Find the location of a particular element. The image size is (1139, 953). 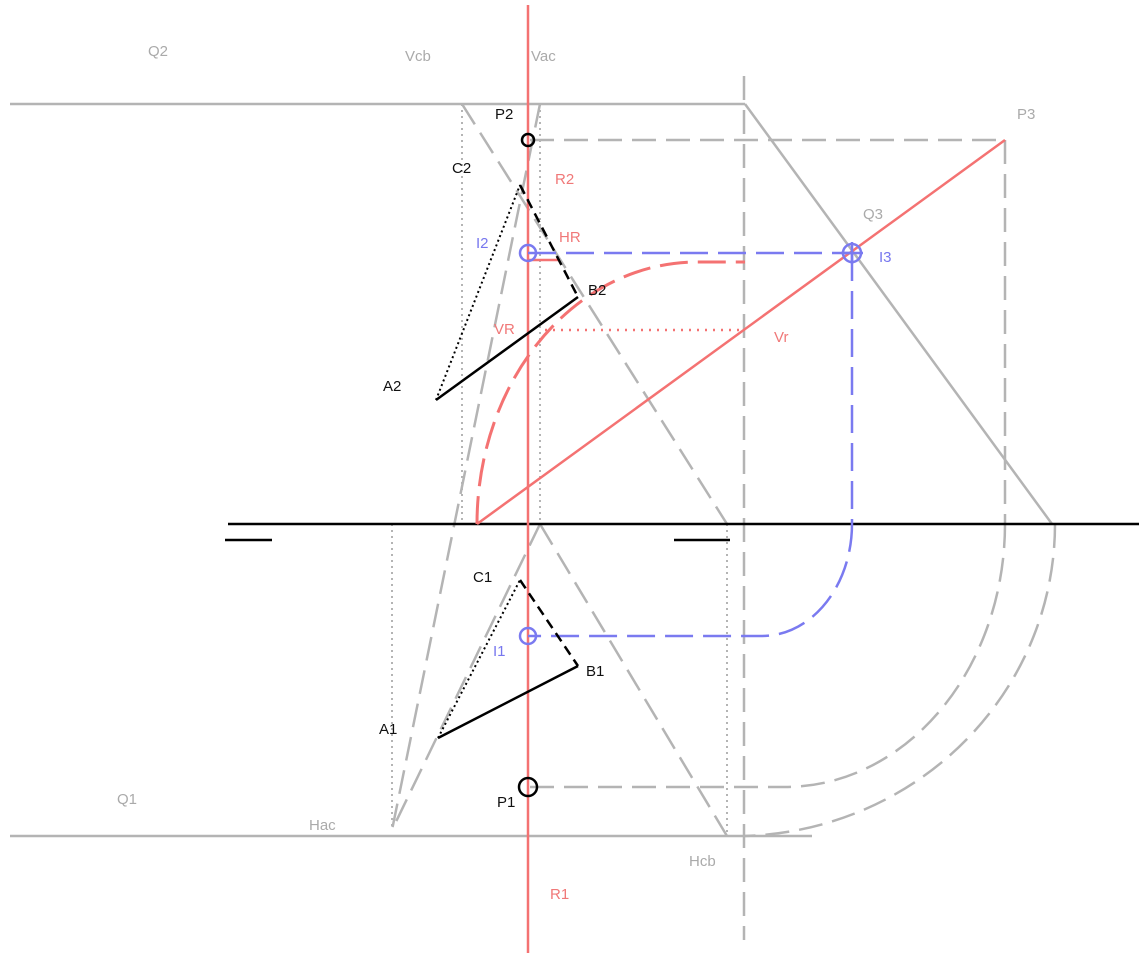

label-q3: Q3 is located at coordinates (873, 214).